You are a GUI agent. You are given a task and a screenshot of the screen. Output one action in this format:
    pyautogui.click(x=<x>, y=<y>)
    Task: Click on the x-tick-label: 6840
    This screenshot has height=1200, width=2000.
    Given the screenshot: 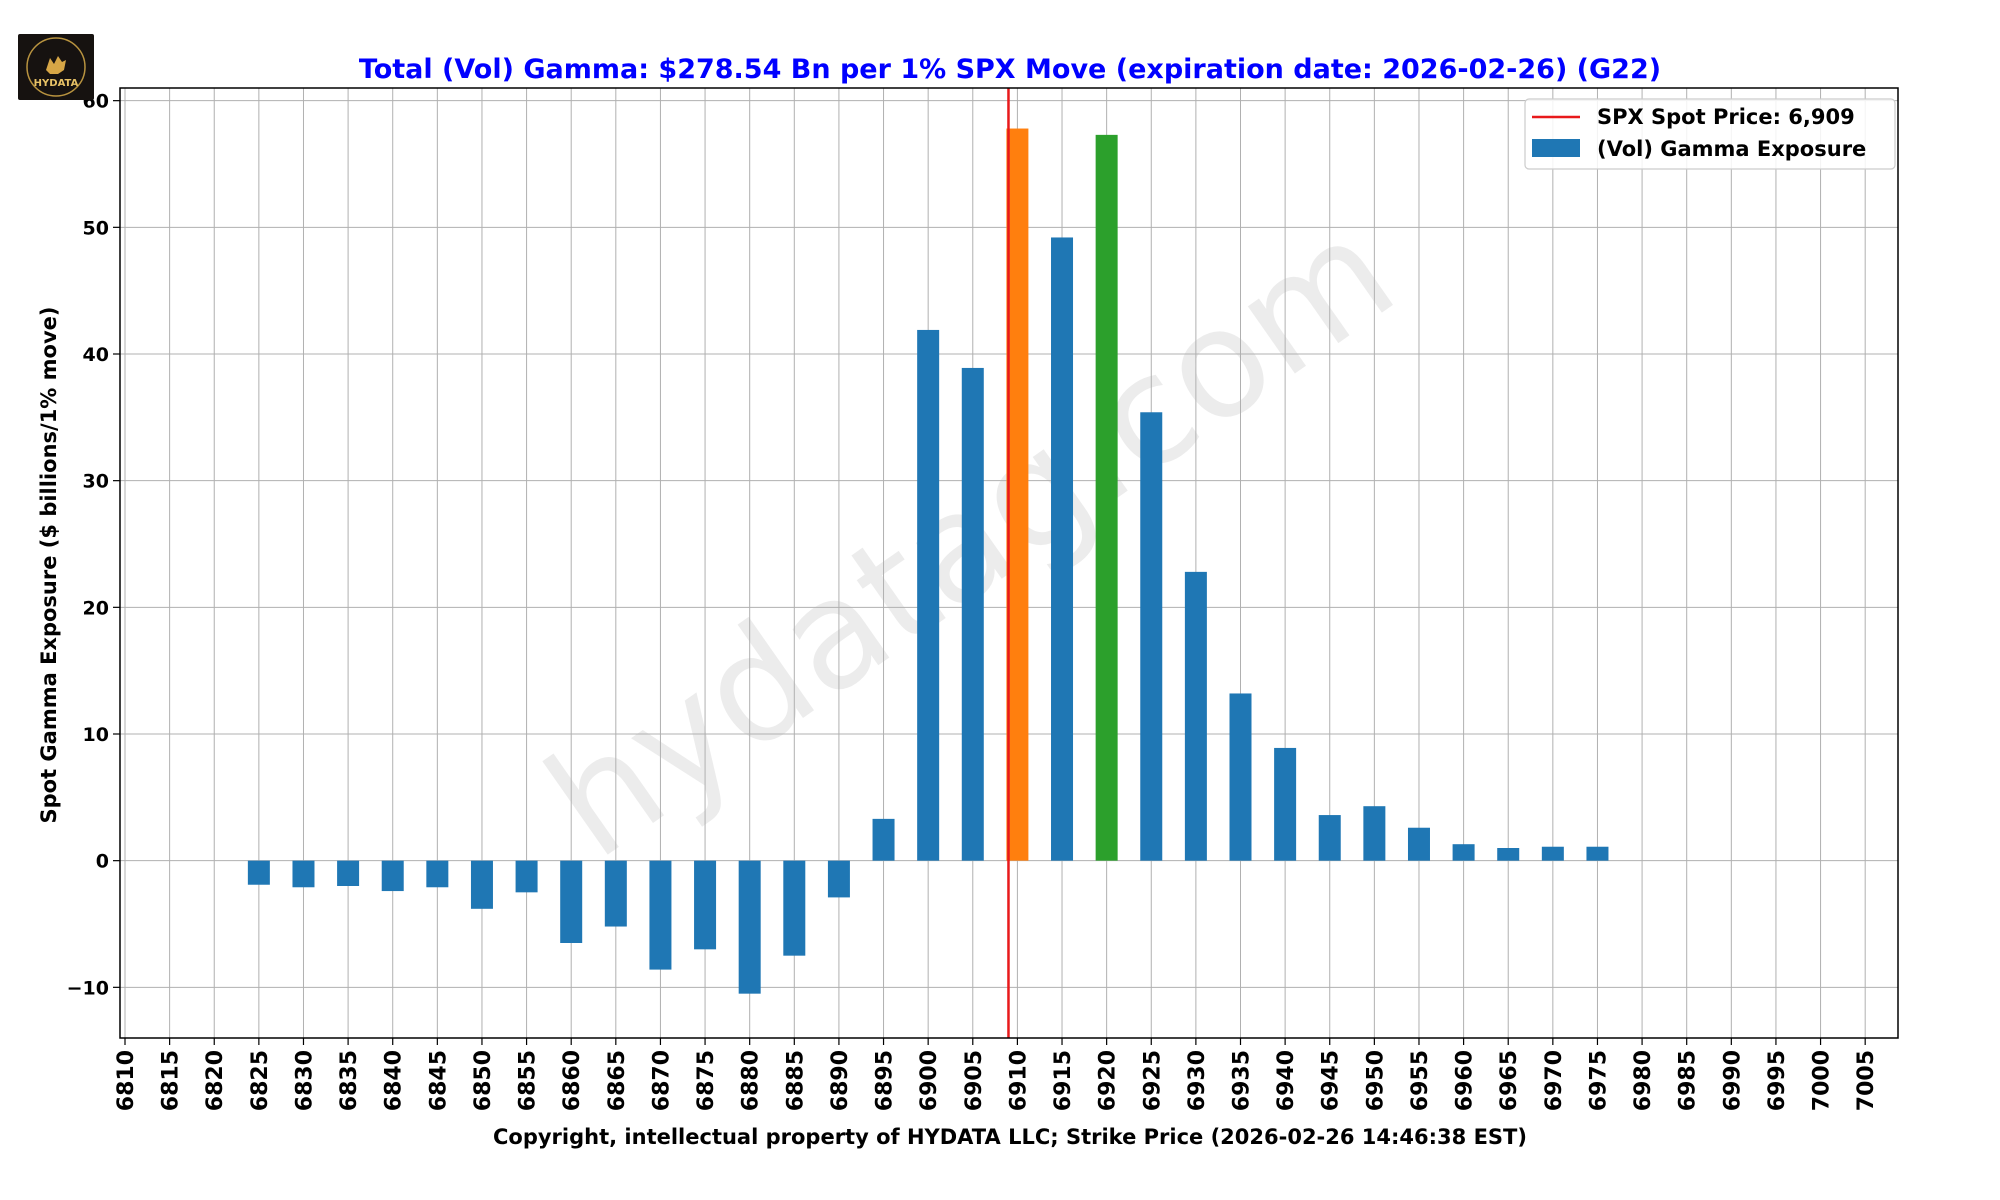 What is the action you would take?
    pyautogui.click(x=394, y=1080)
    